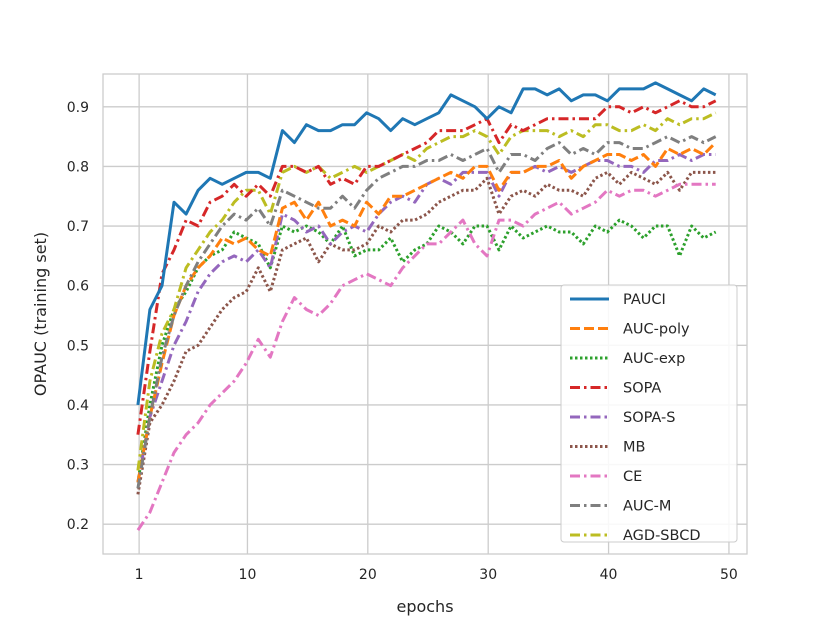 The height and width of the screenshot is (623, 830). I want to click on legend-label: MB, so click(634, 448).